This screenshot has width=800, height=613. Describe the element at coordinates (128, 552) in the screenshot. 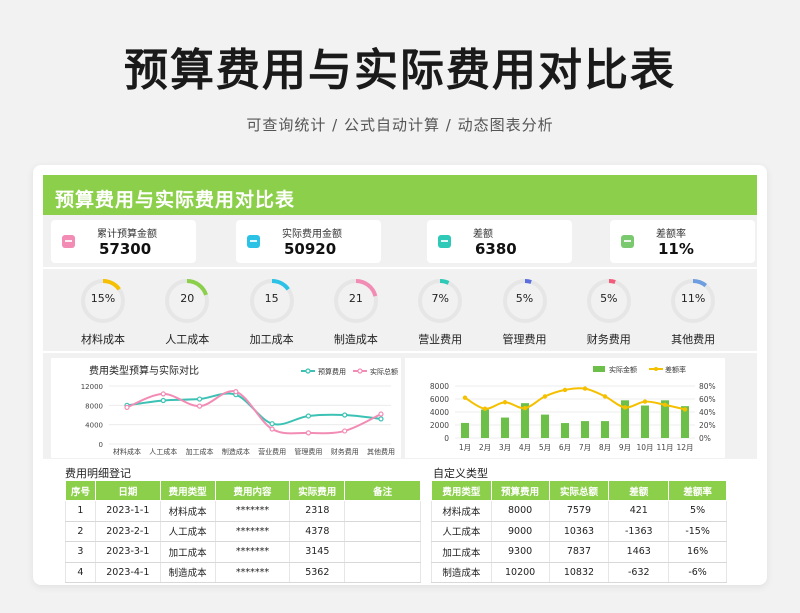

I see `table-cell: 2023-3-1` at that location.